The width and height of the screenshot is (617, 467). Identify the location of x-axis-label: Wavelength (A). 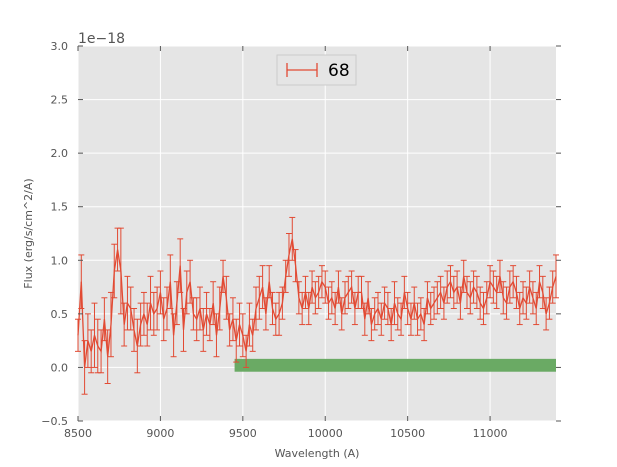
(317, 453).